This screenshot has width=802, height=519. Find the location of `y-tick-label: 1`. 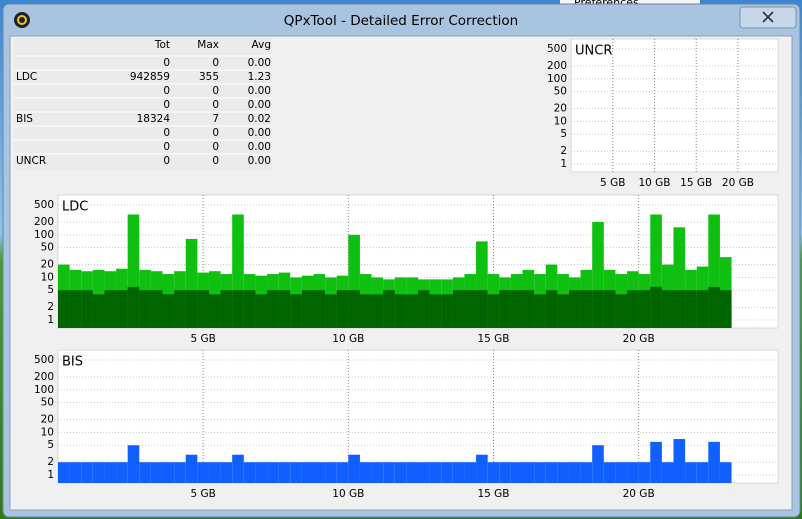

y-tick-label: 1 is located at coordinates (563, 164).